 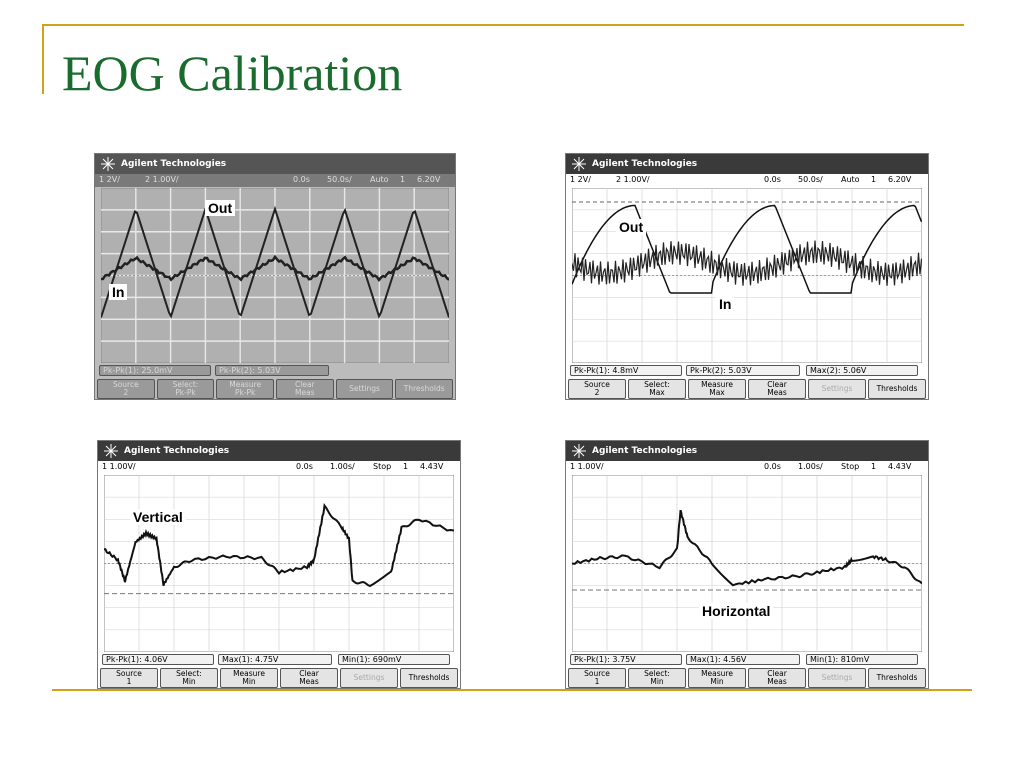 I want to click on label-in: In, so click(x=118, y=292).